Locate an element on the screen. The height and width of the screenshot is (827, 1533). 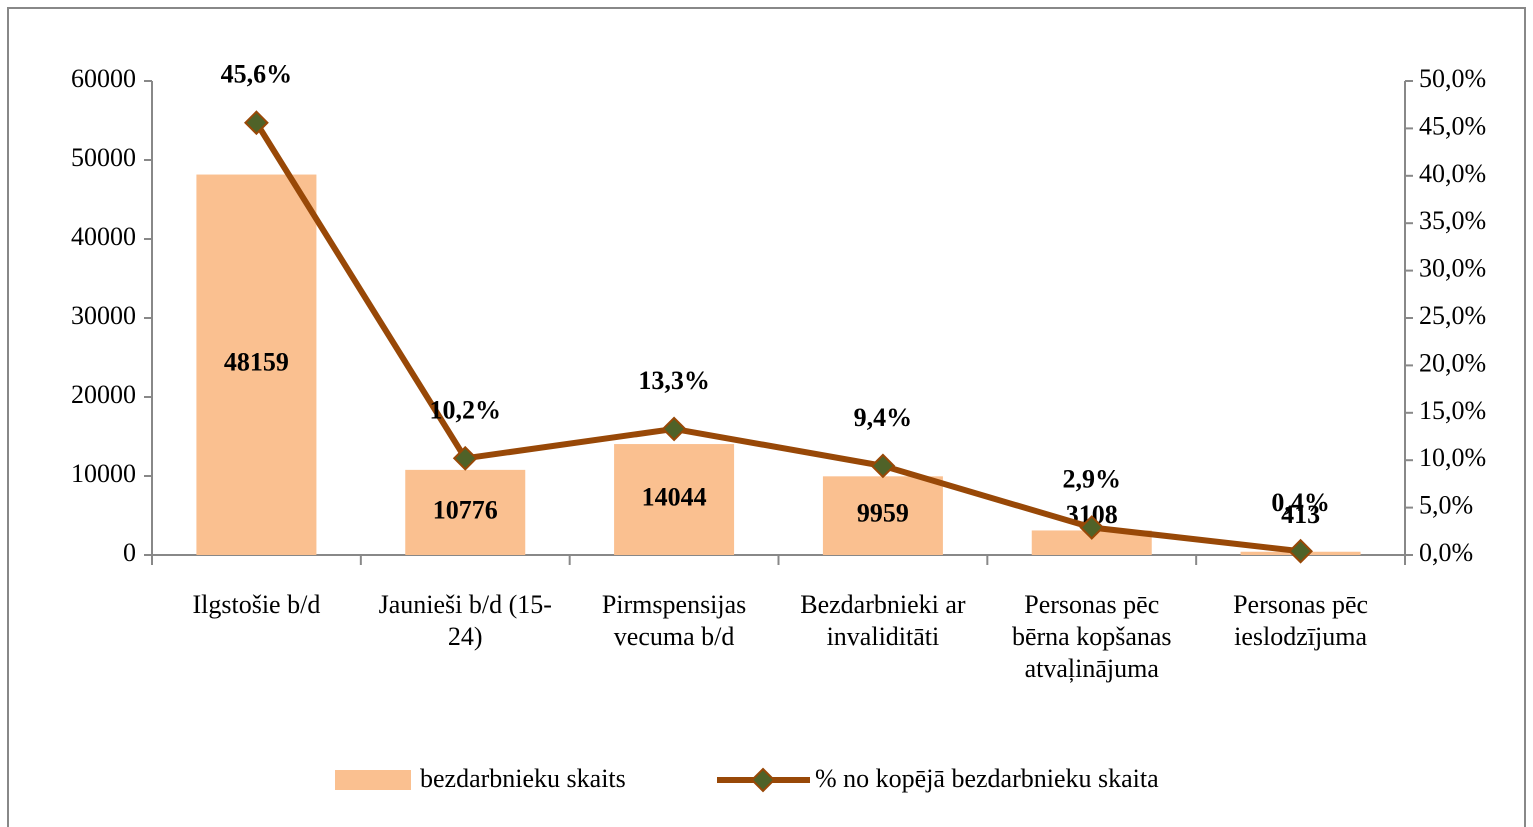
y2-tick-label: 30,0% is located at coordinates (1452, 268).